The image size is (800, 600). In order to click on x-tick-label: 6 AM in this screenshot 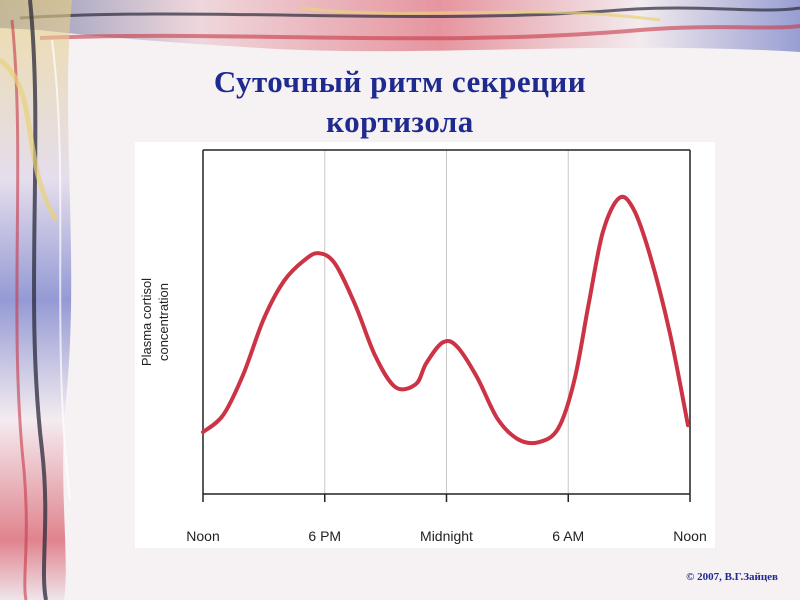, I will do `click(568, 536)`.